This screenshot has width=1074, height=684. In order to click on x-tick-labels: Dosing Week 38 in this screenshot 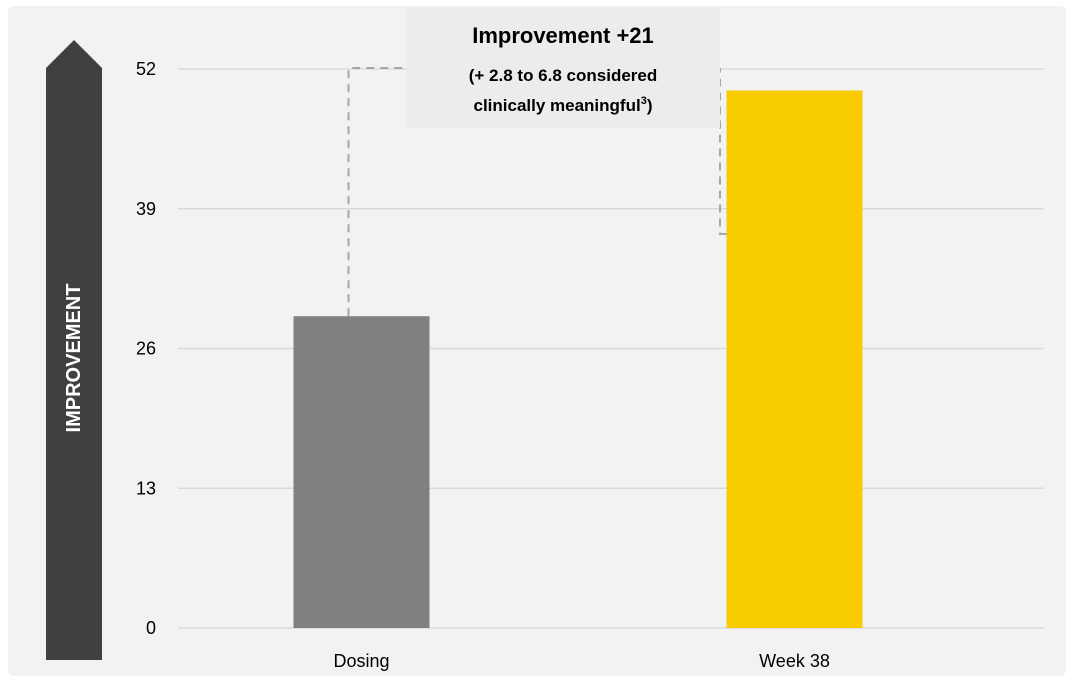, I will do `click(581, 661)`.